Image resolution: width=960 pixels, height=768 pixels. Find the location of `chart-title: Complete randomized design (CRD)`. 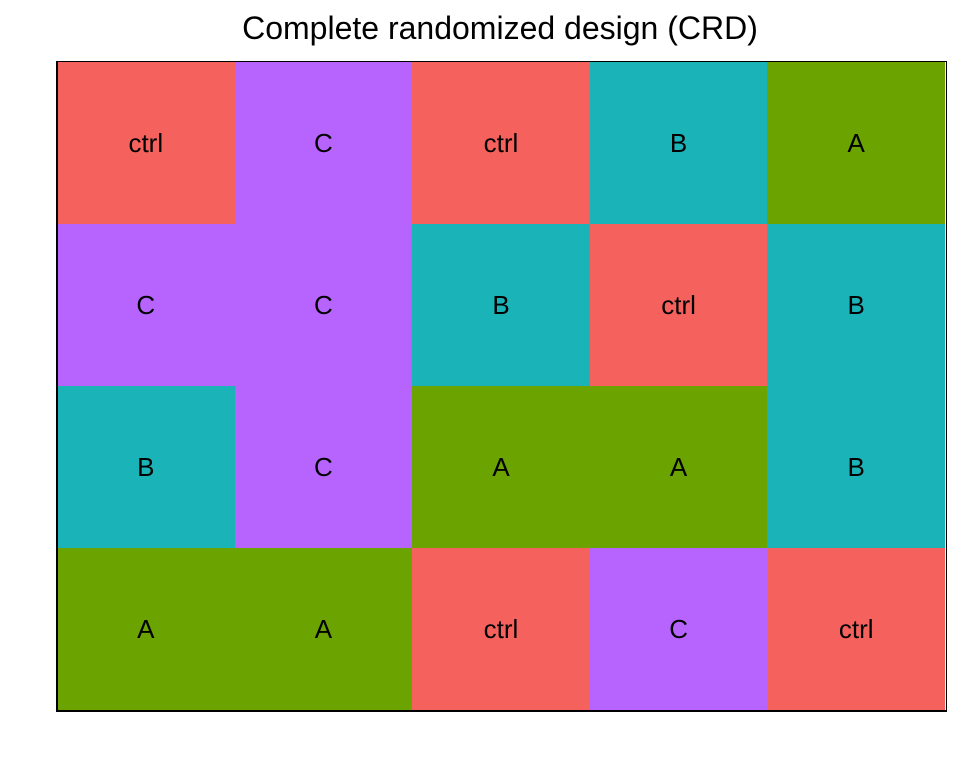

chart-title: Complete randomized design (CRD) is located at coordinates (500, 28).